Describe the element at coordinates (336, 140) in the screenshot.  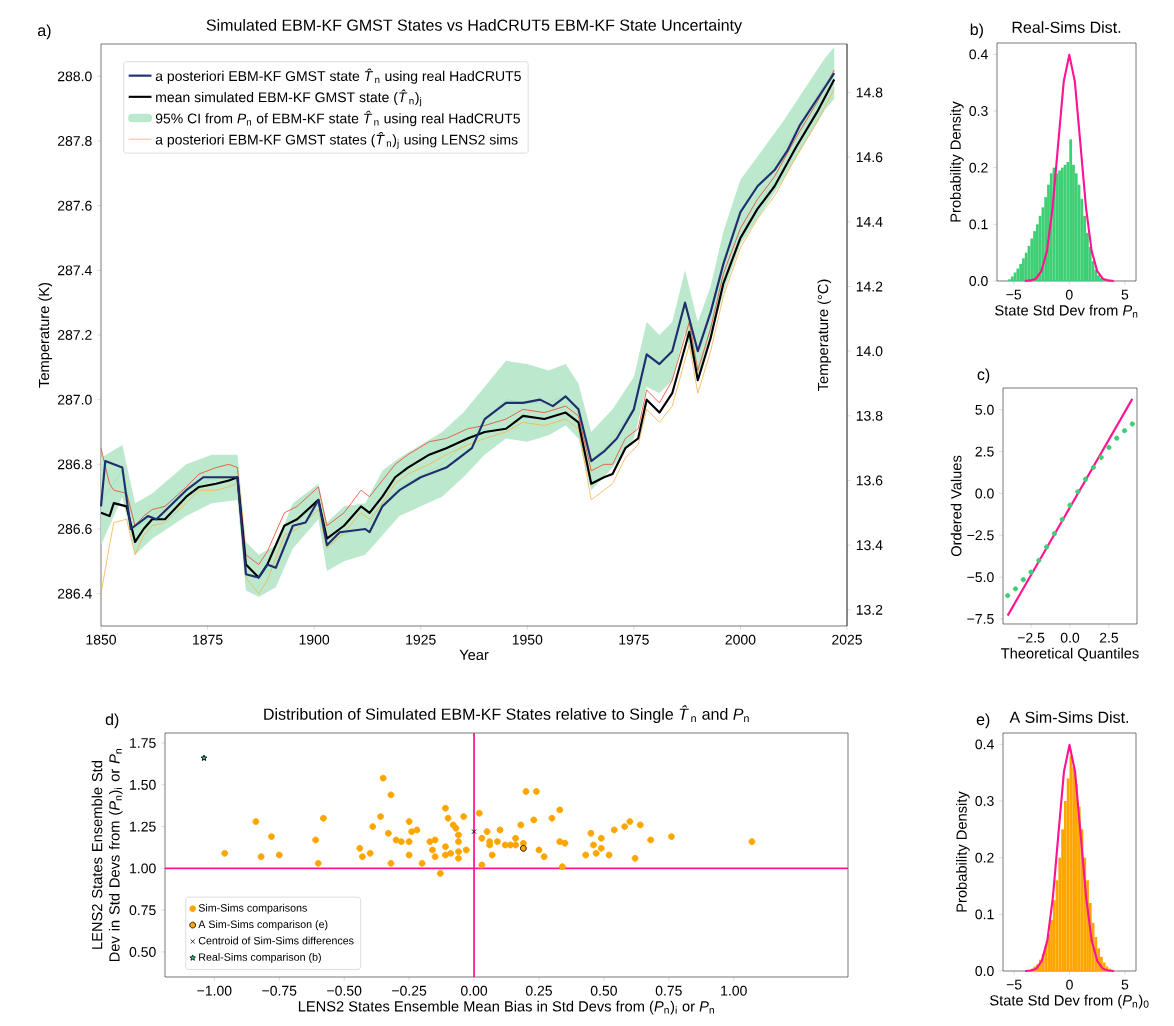
I see `legend-label: a posteriori EBM-KF GMST states (T̂$_{n}$)$_{j}$ using LENS2 sims` at that location.